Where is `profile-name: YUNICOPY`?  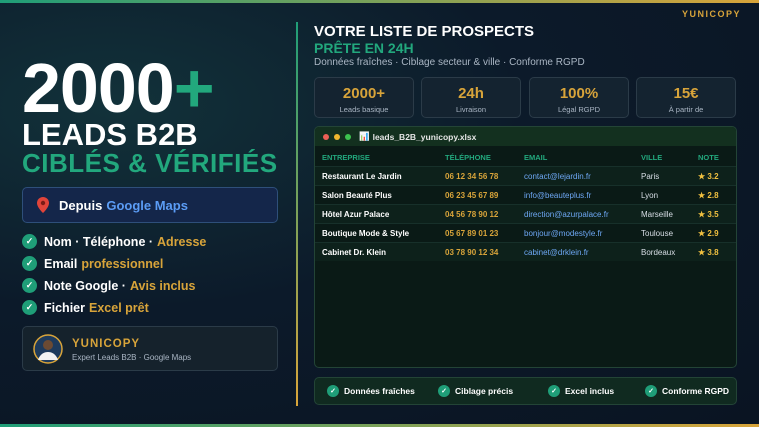
profile-name: YUNICOPY is located at coordinates (106, 344).